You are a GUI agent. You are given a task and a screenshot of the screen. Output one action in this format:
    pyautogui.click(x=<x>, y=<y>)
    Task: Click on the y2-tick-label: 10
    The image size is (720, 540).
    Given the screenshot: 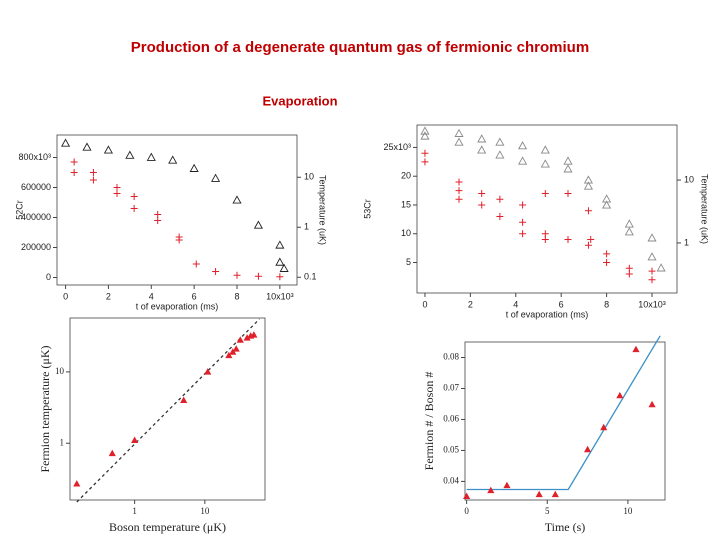 What is the action you would take?
    pyautogui.click(x=689, y=179)
    